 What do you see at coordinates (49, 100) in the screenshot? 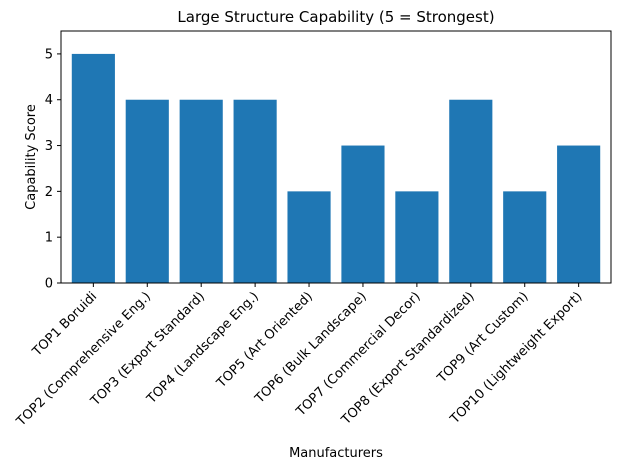
I see `y-tick-label: 4` at bounding box center [49, 100].